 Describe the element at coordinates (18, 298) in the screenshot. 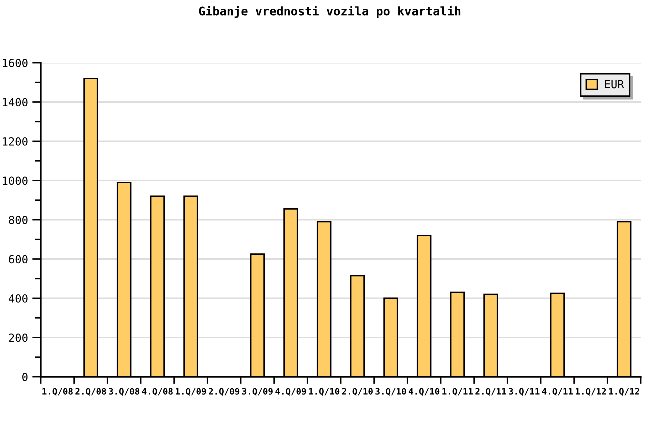

I see `y-tick-label: 400` at that location.